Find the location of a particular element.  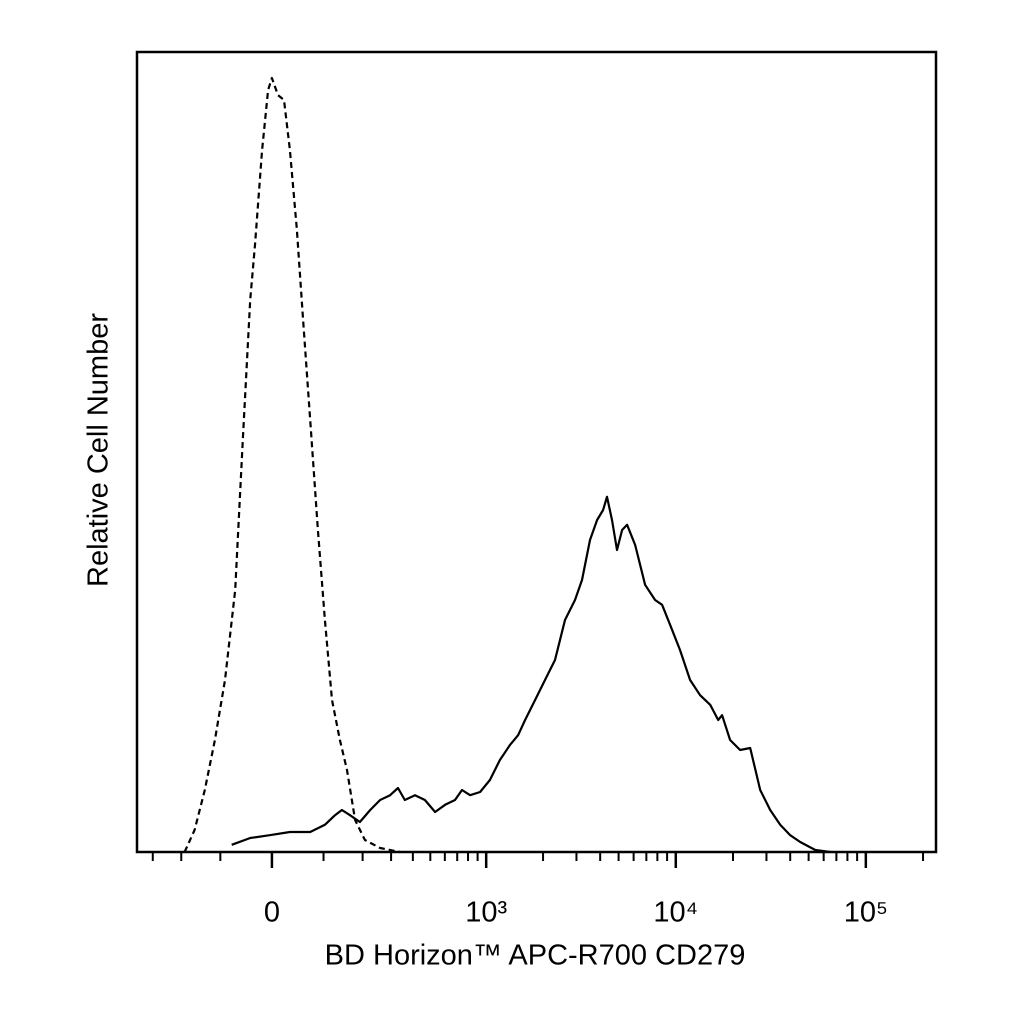

x-tick-label: 10³ is located at coordinates (486, 913).